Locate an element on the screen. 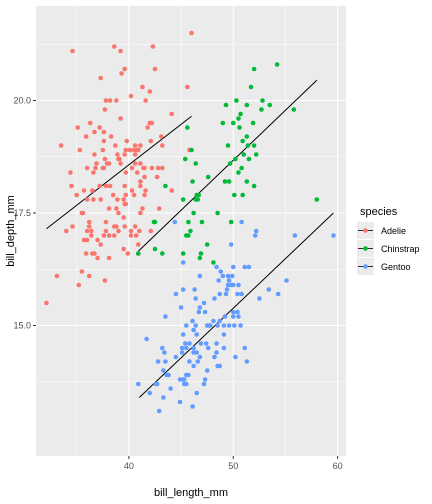  y-axis: 15.0 17.5 20.0 is located at coordinates (24, 213).